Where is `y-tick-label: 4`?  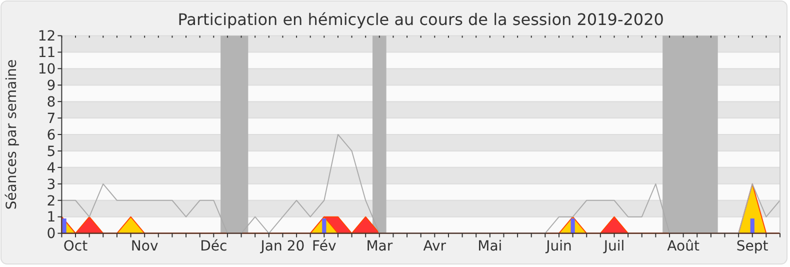
y-tick-label: 4 is located at coordinates (51, 168).